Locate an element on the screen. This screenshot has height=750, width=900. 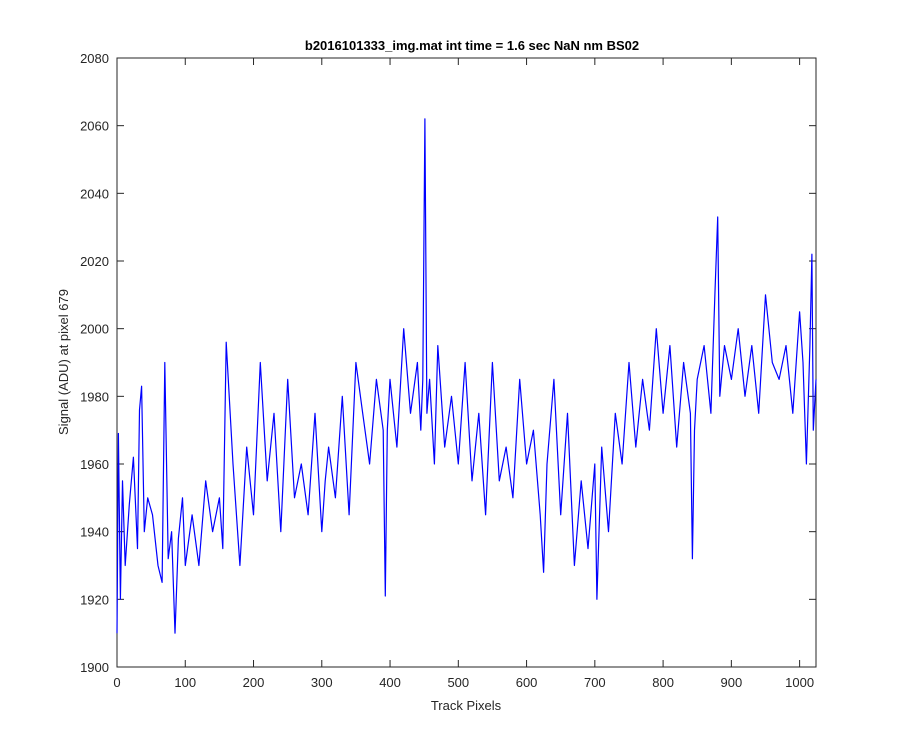
y-tick-label: 1900 is located at coordinates (94, 667).